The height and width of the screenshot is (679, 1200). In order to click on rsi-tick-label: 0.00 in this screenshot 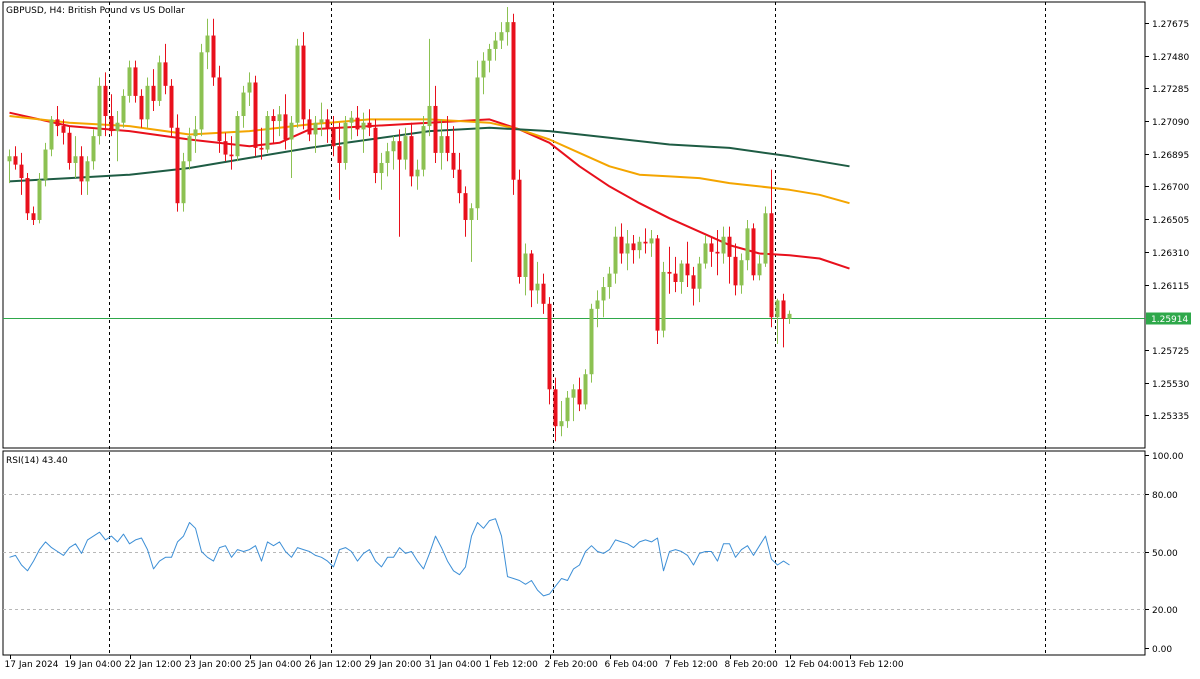, I will do `click(1162, 650)`.